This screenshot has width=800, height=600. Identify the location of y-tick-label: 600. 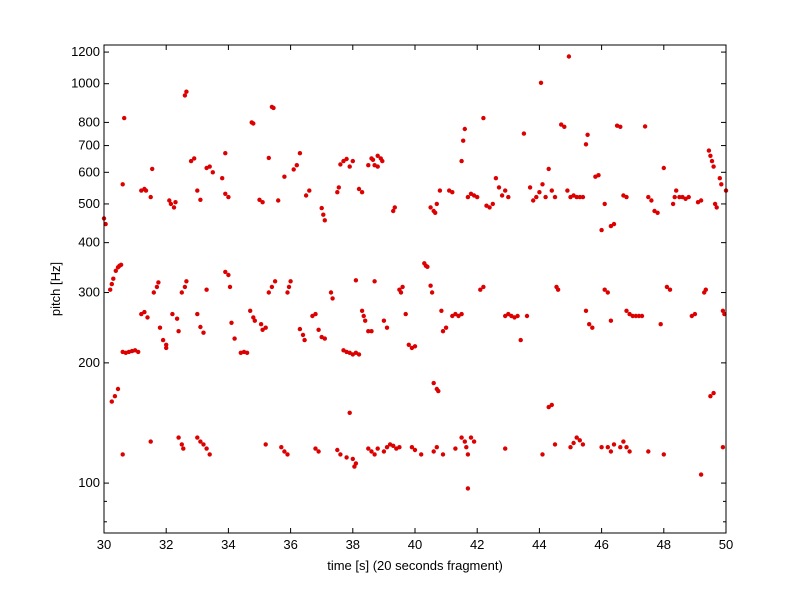
(89, 171).